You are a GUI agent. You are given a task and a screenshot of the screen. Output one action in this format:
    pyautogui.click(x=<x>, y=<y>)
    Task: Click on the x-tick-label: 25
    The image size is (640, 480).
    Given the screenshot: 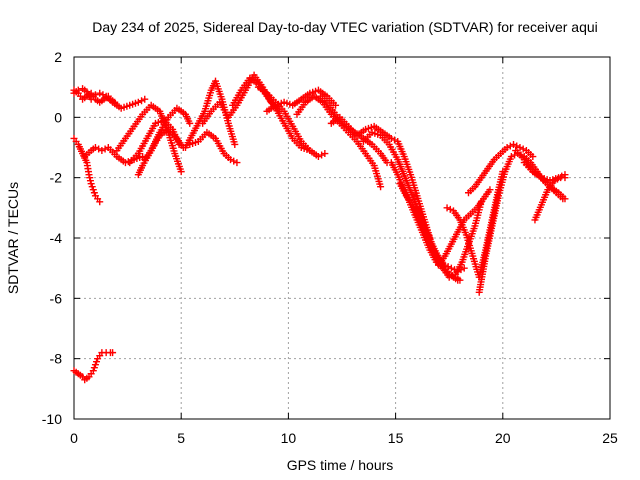 What is the action you would take?
    pyautogui.click(x=610, y=438)
    